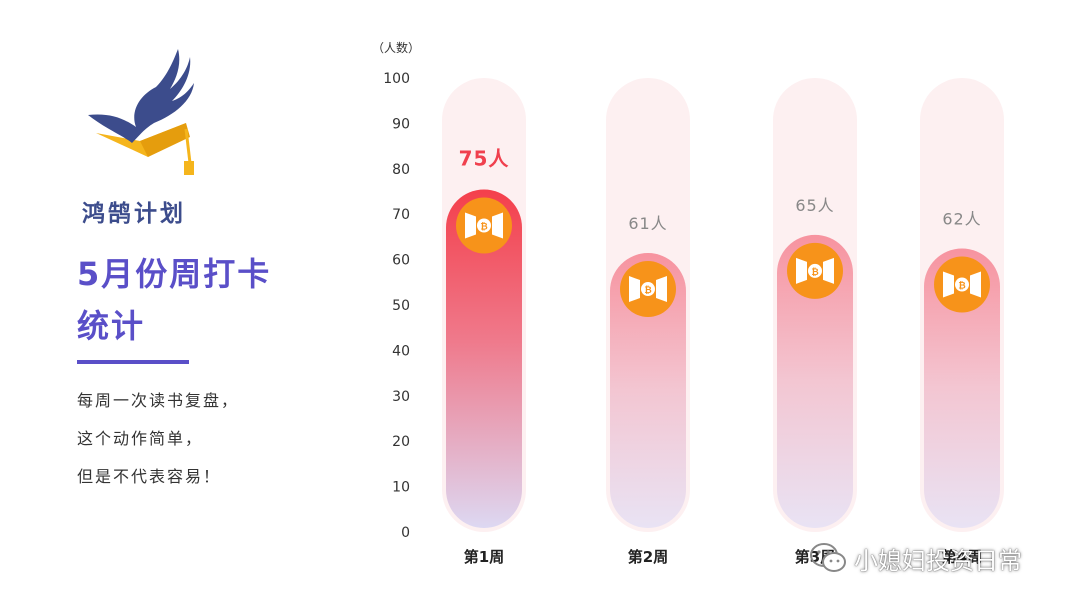 The height and width of the screenshot is (608, 1080). I want to click on y-tick-label: 80, so click(401, 170).